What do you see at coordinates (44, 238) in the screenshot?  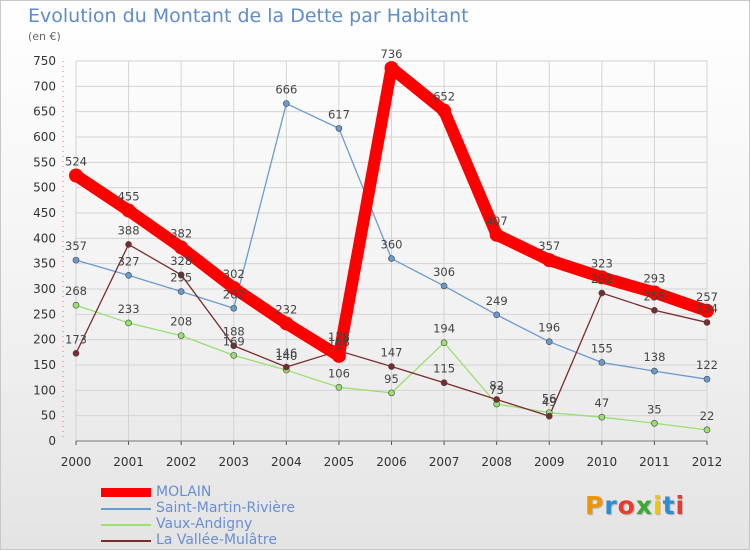 I see `y-tick-label: 400` at bounding box center [44, 238].